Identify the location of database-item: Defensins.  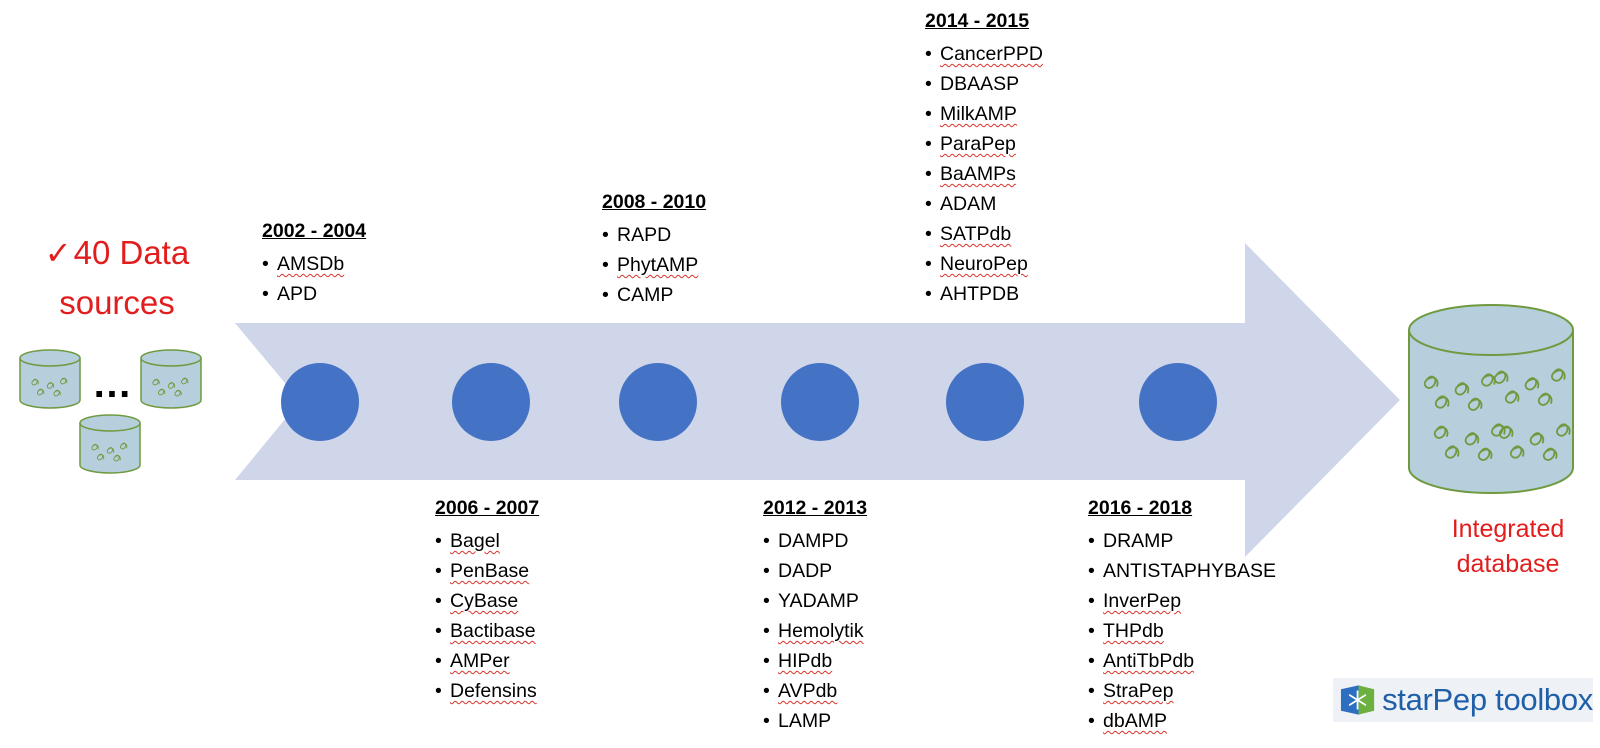
(487, 691).